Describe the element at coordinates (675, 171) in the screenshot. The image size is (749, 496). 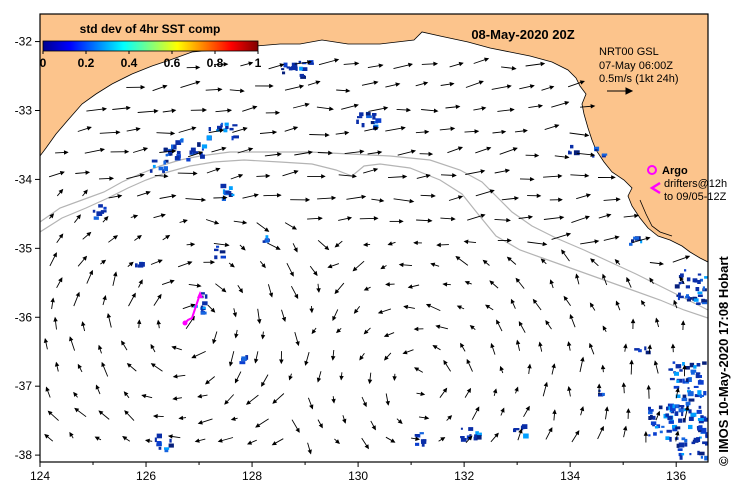
I see `argo-label: Argo` at that location.